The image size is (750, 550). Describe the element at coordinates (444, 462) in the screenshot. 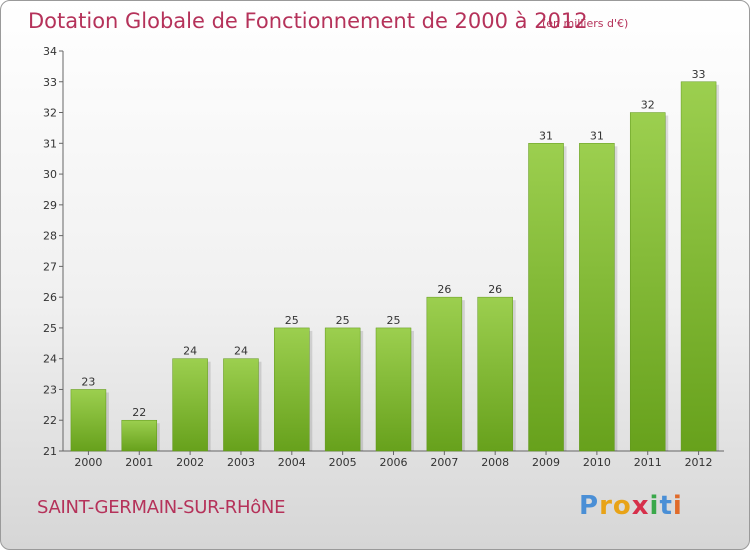

I see `x-tick-label: 2007` at that location.